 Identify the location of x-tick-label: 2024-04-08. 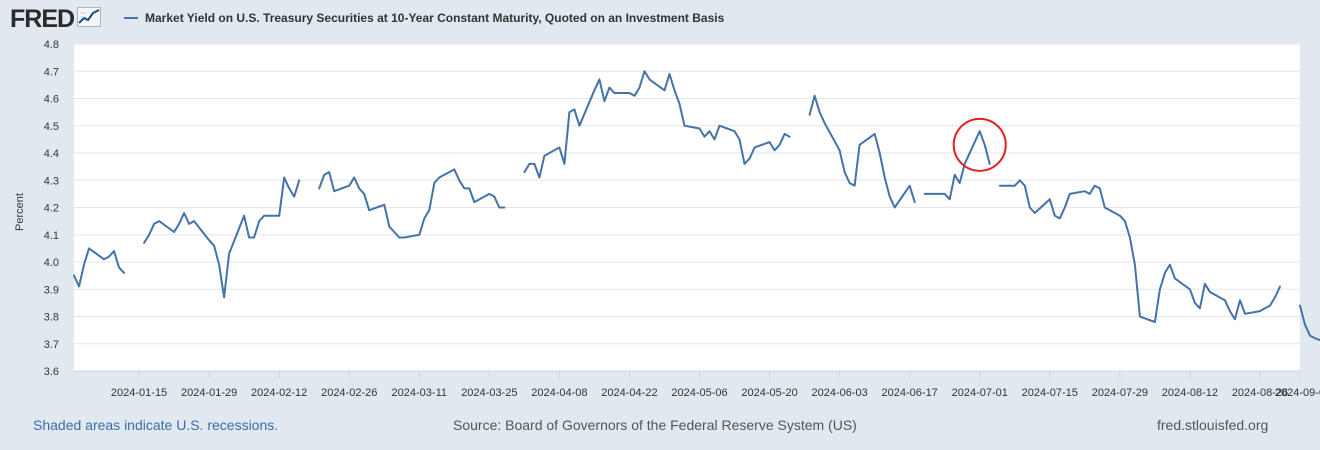
(559, 393).